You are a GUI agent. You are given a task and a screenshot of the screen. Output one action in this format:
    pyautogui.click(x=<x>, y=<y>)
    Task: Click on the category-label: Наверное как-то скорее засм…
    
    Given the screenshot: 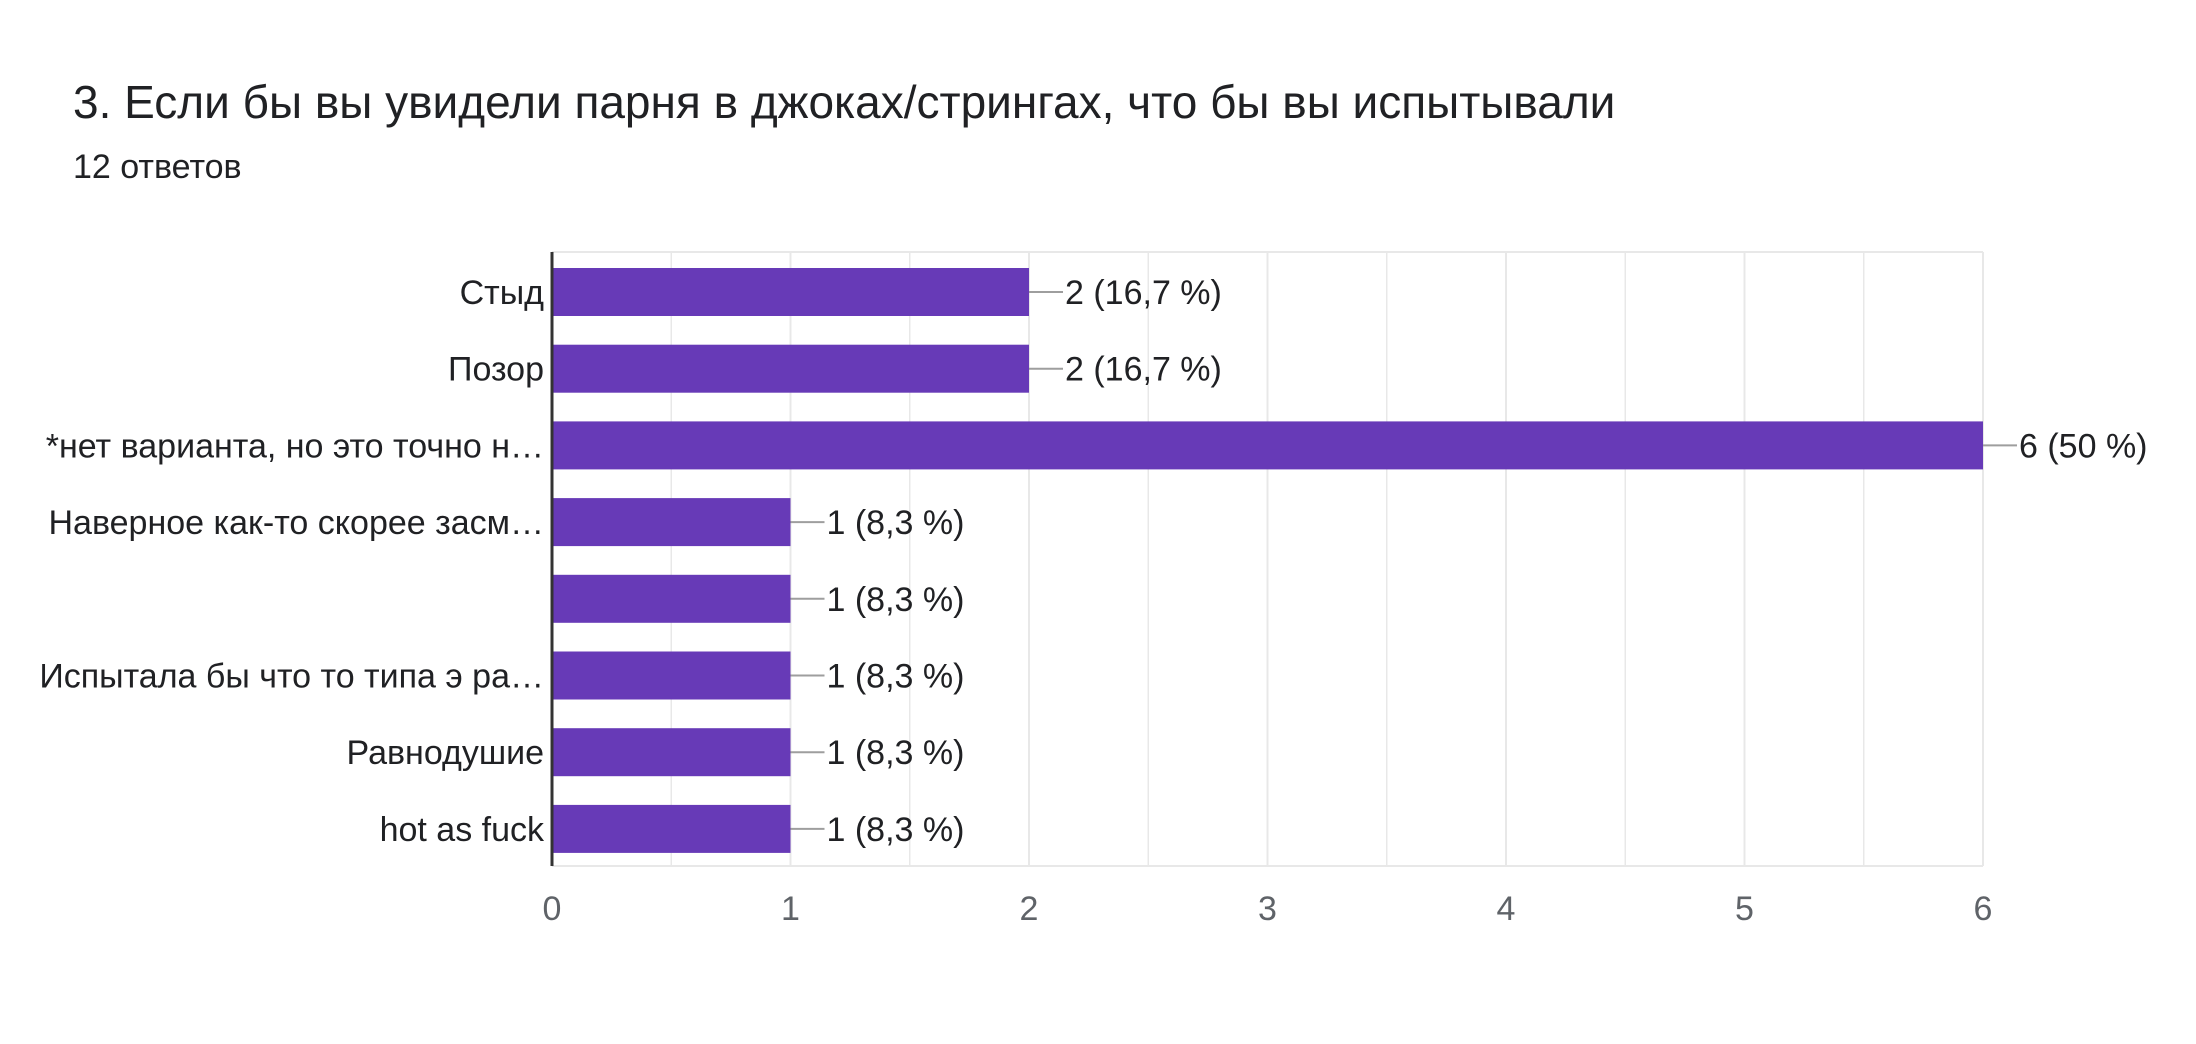 What is the action you would take?
    pyautogui.click(x=297, y=523)
    